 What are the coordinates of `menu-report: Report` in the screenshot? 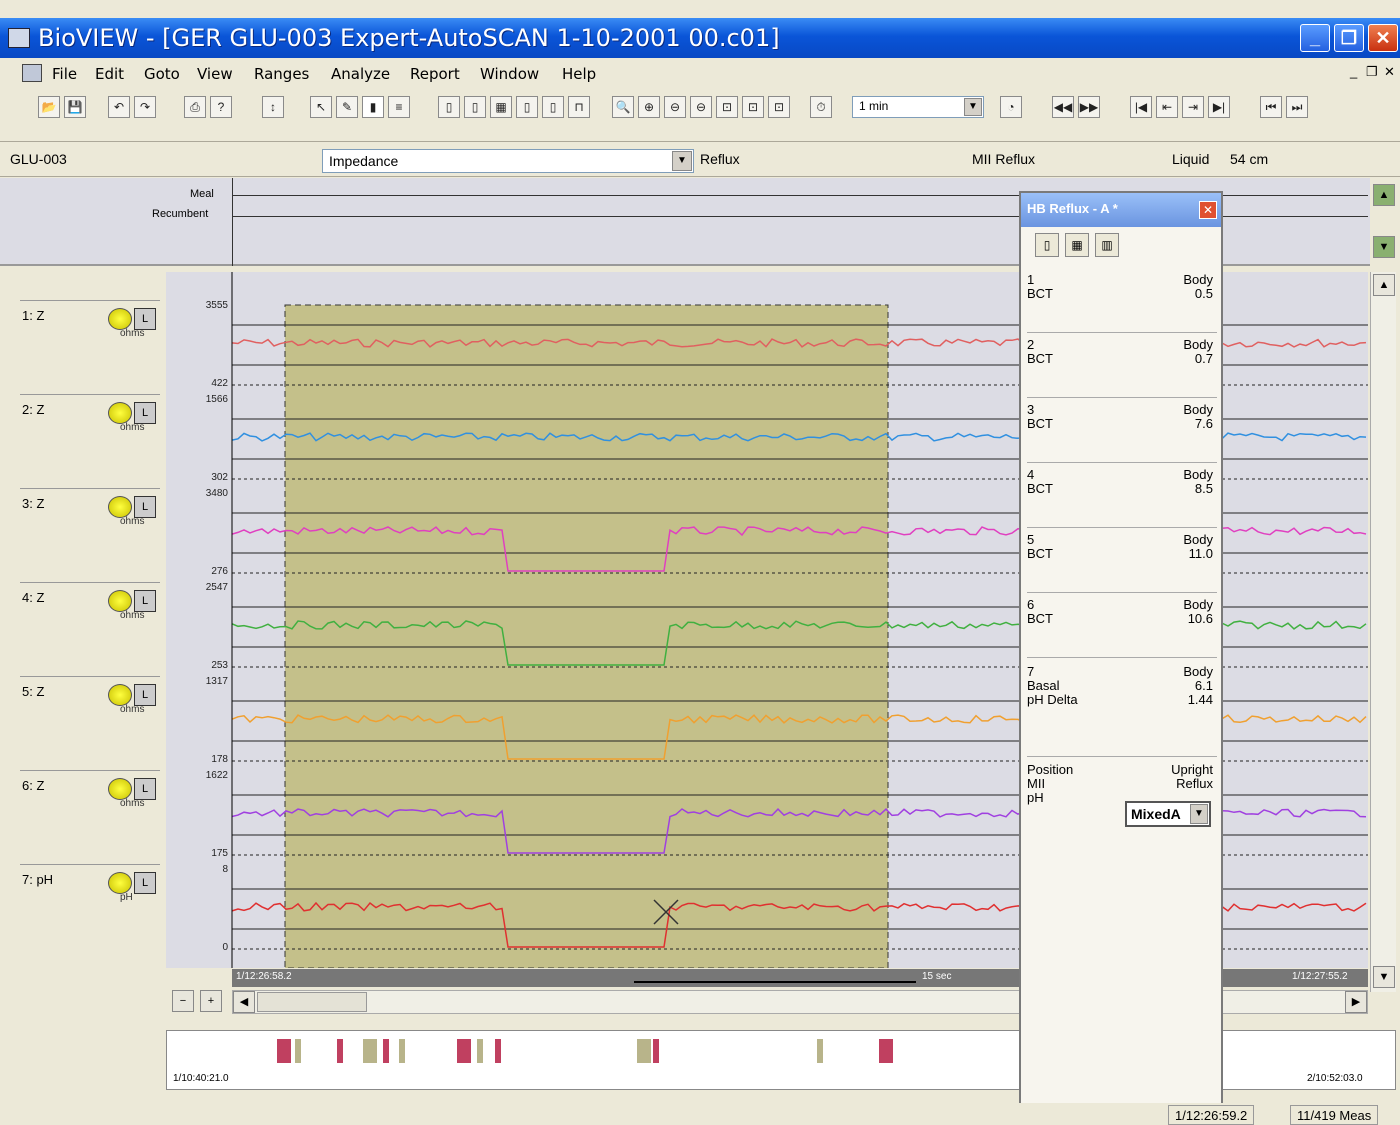 It's located at (435, 74).